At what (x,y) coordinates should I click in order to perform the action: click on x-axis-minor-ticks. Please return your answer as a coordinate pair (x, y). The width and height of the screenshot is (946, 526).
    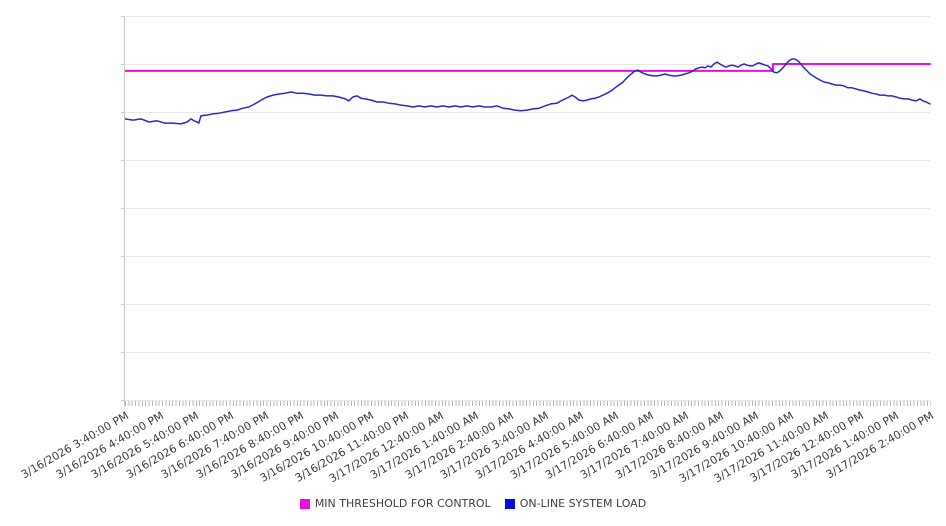
    Looking at the image, I should click on (528, 403).